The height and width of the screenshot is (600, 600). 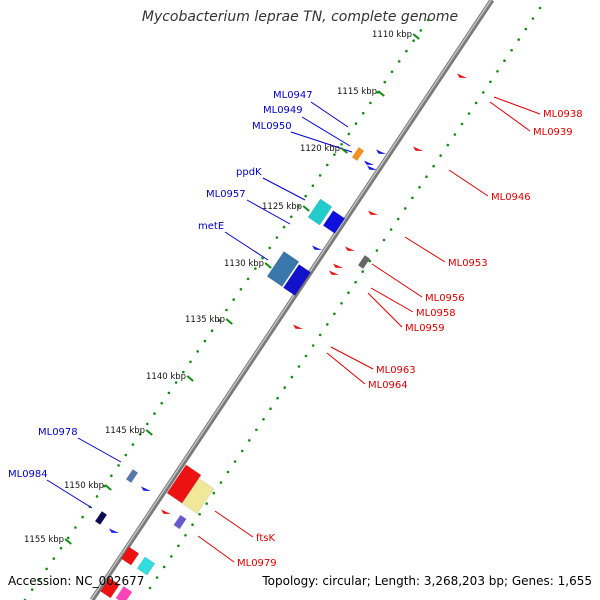 I want to click on forward-gene-label: ppdK, so click(x=249, y=172).